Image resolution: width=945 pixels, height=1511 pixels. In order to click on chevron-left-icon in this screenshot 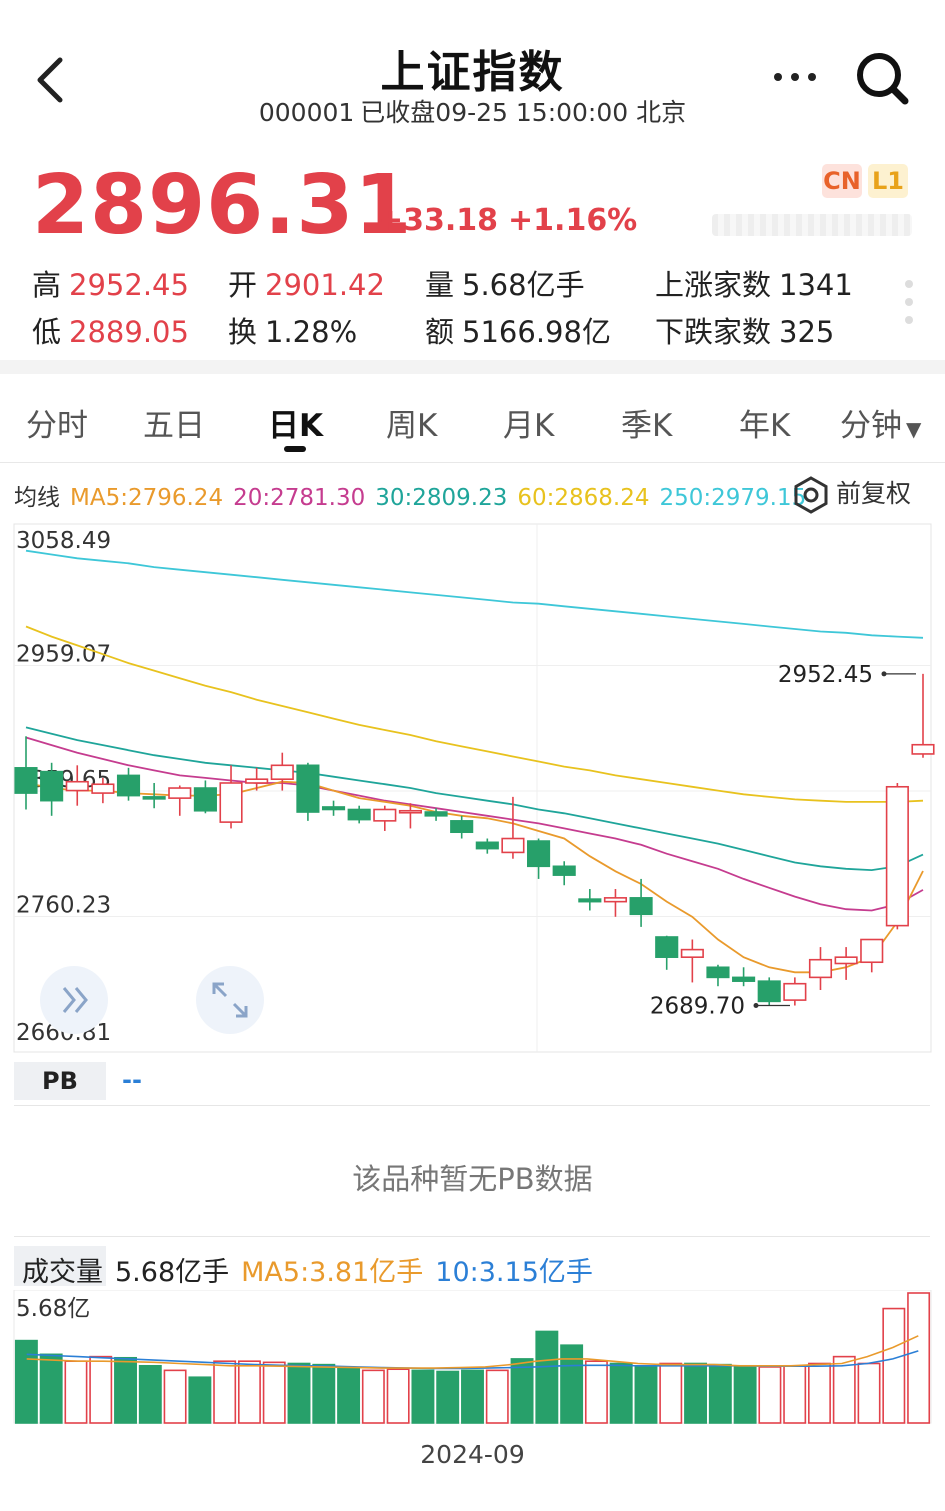, I will do `click(50, 80)`.